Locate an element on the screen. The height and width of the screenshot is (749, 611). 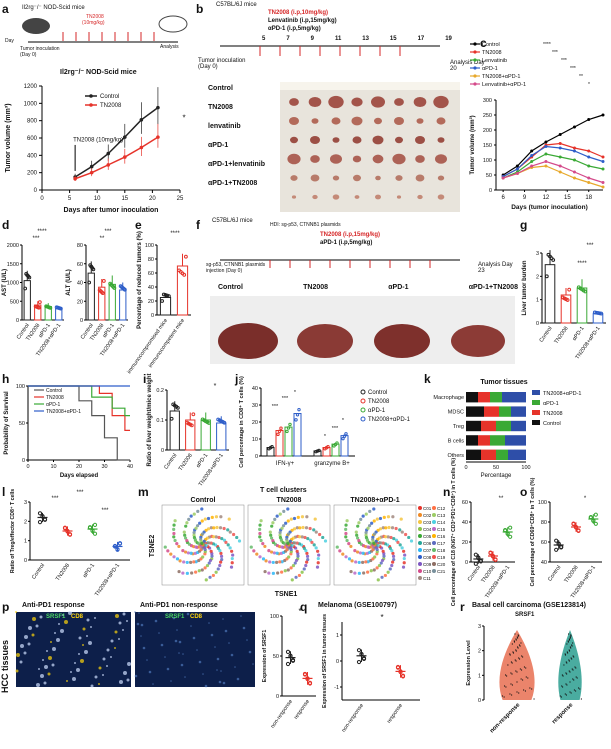
x-tick-label: 40 is located at coordinates (130, 467).